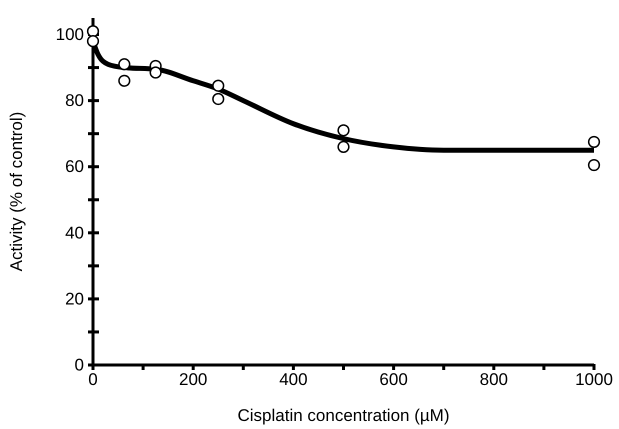  Describe the element at coordinates (393, 380) in the screenshot. I see `x-tick-label: 600` at that location.